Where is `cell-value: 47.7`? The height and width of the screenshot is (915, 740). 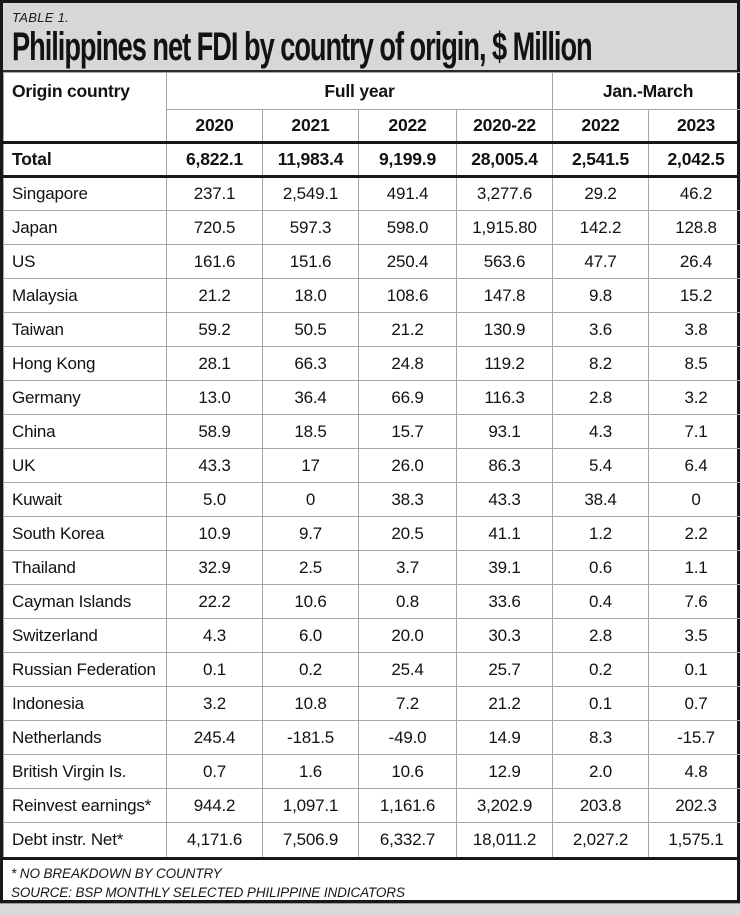
cell-value: 47.7 is located at coordinates (600, 261).